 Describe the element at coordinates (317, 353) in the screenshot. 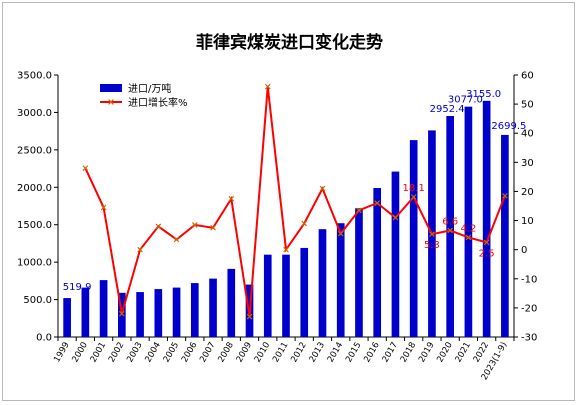

I see `x-tick-label: 2013` at that location.